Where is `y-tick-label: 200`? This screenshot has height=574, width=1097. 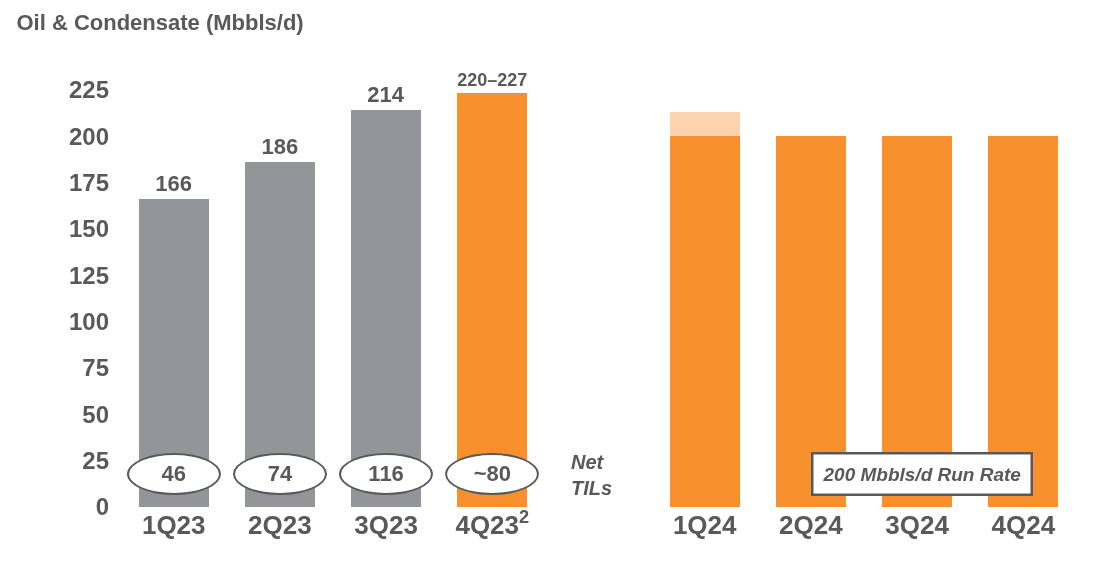
y-tick-label: 200 is located at coordinates (88, 136).